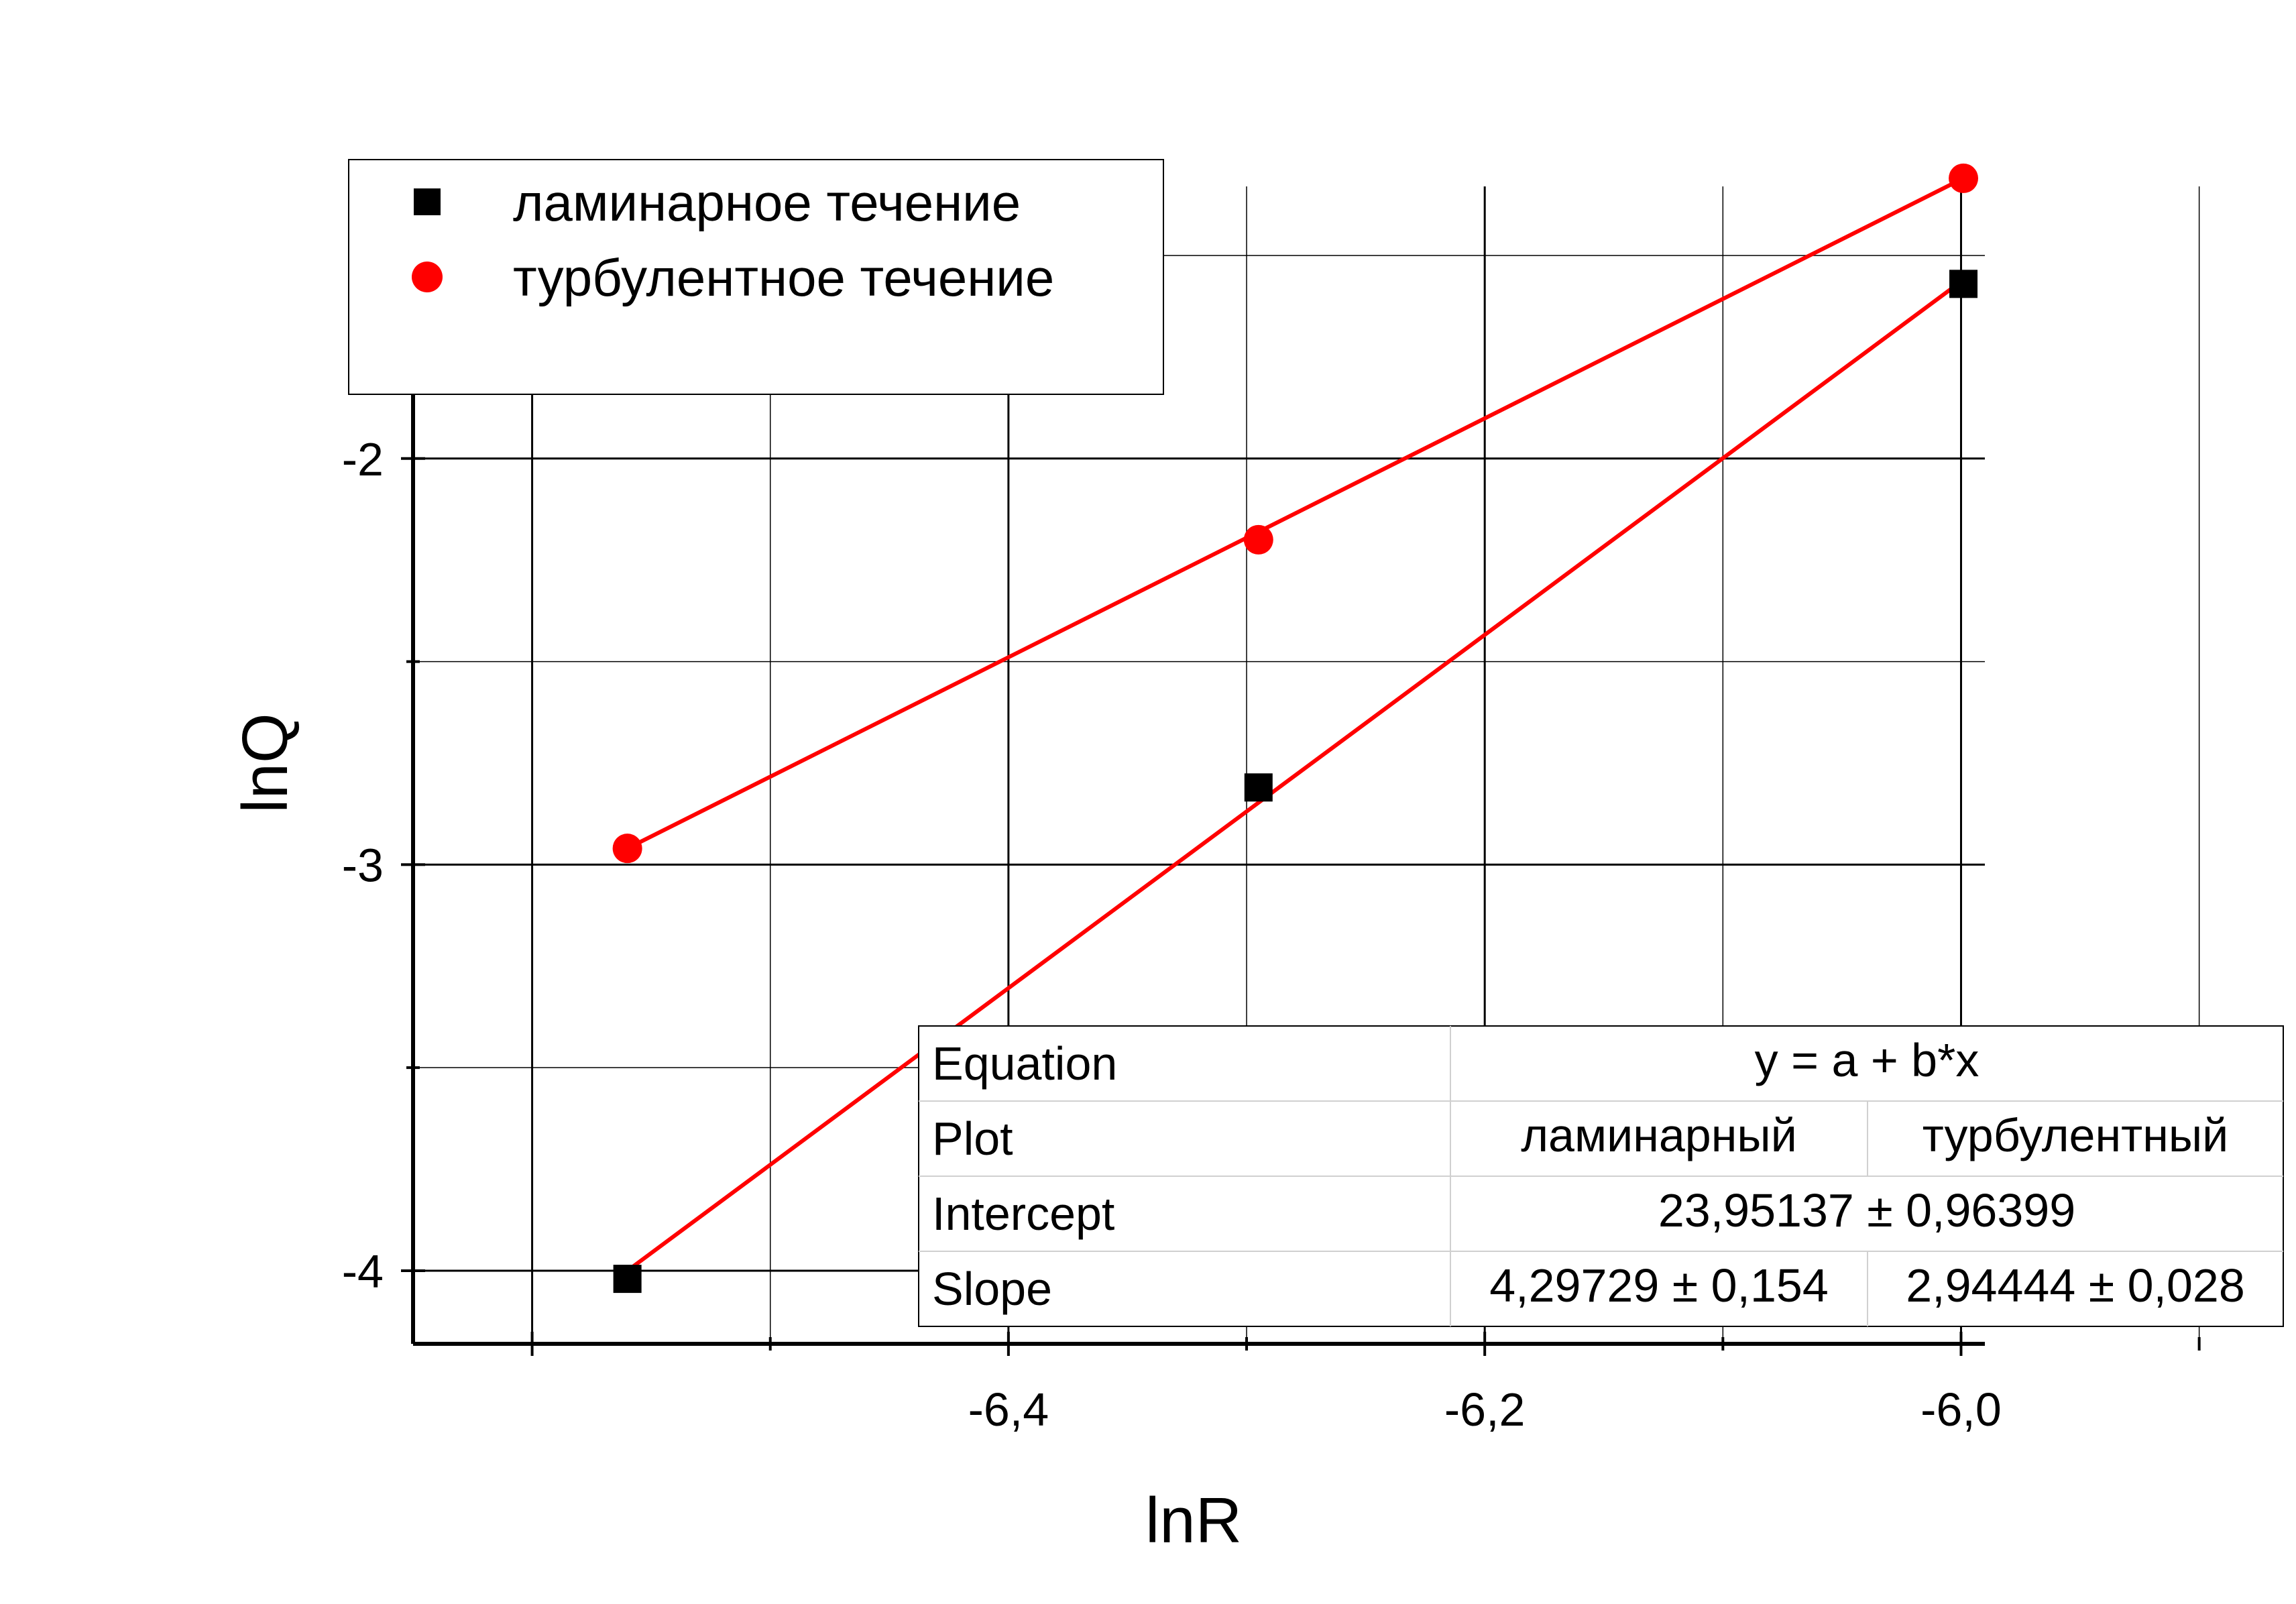 This screenshot has height=1604, width=2296. What do you see at coordinates (427, 201) in the screenshot?
I see `legend-marker-laminar` at bounding box center [427, 201].